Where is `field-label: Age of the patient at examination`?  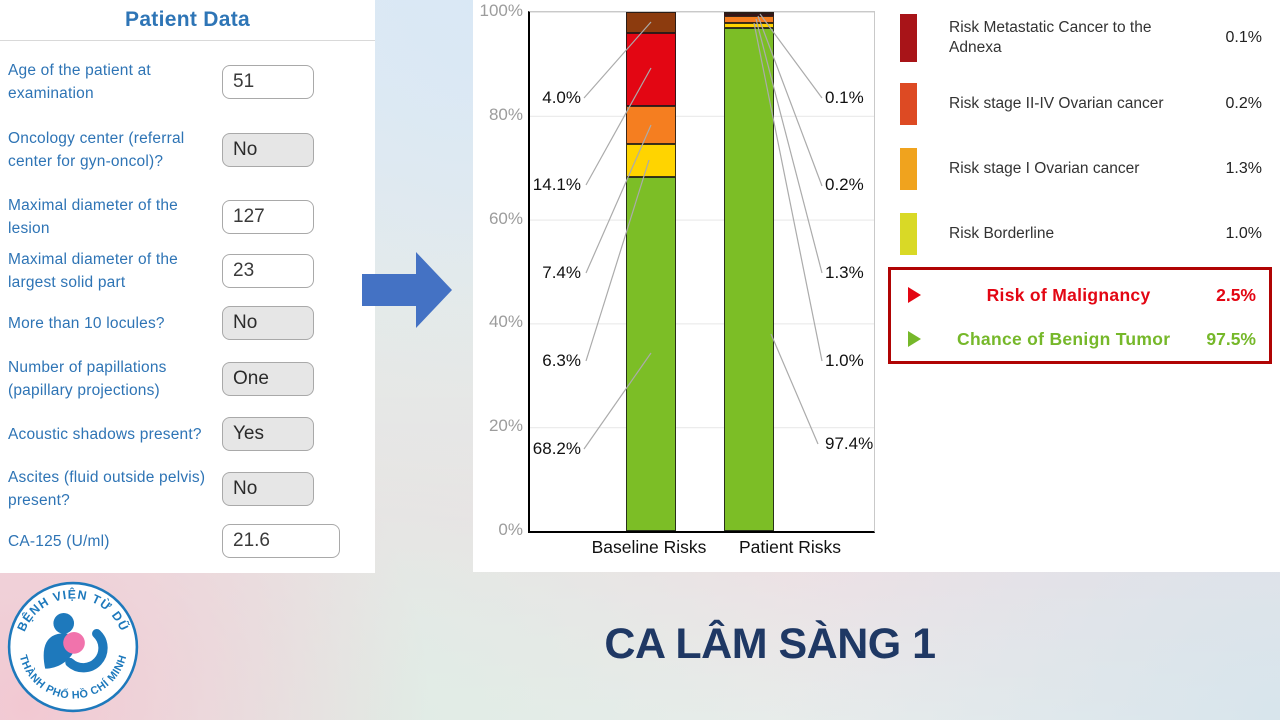
field-label: Age of the patient at examination is located at coordinates (79, 82).